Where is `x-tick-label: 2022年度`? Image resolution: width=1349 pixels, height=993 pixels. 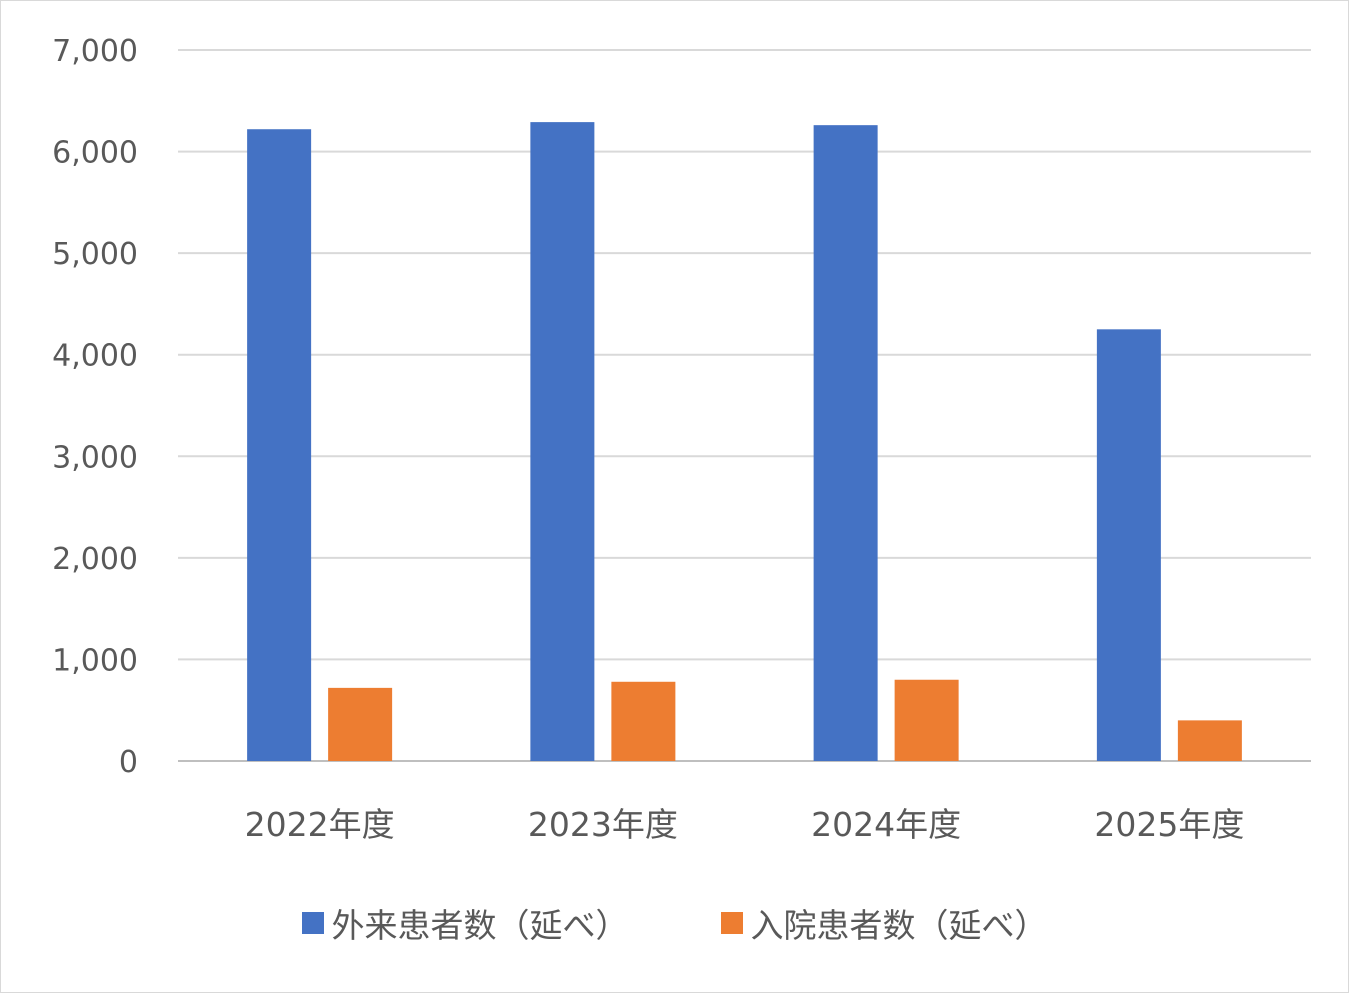 x-tick-label: 2022年度 is located at coordinates (320, 824).